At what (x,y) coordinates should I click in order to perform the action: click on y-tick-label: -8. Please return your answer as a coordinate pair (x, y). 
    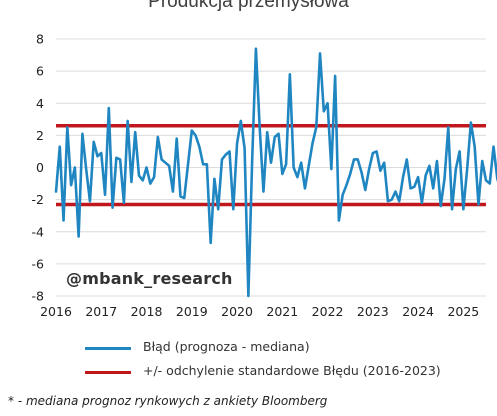
    Looking at the image, I should click on (38, 296).